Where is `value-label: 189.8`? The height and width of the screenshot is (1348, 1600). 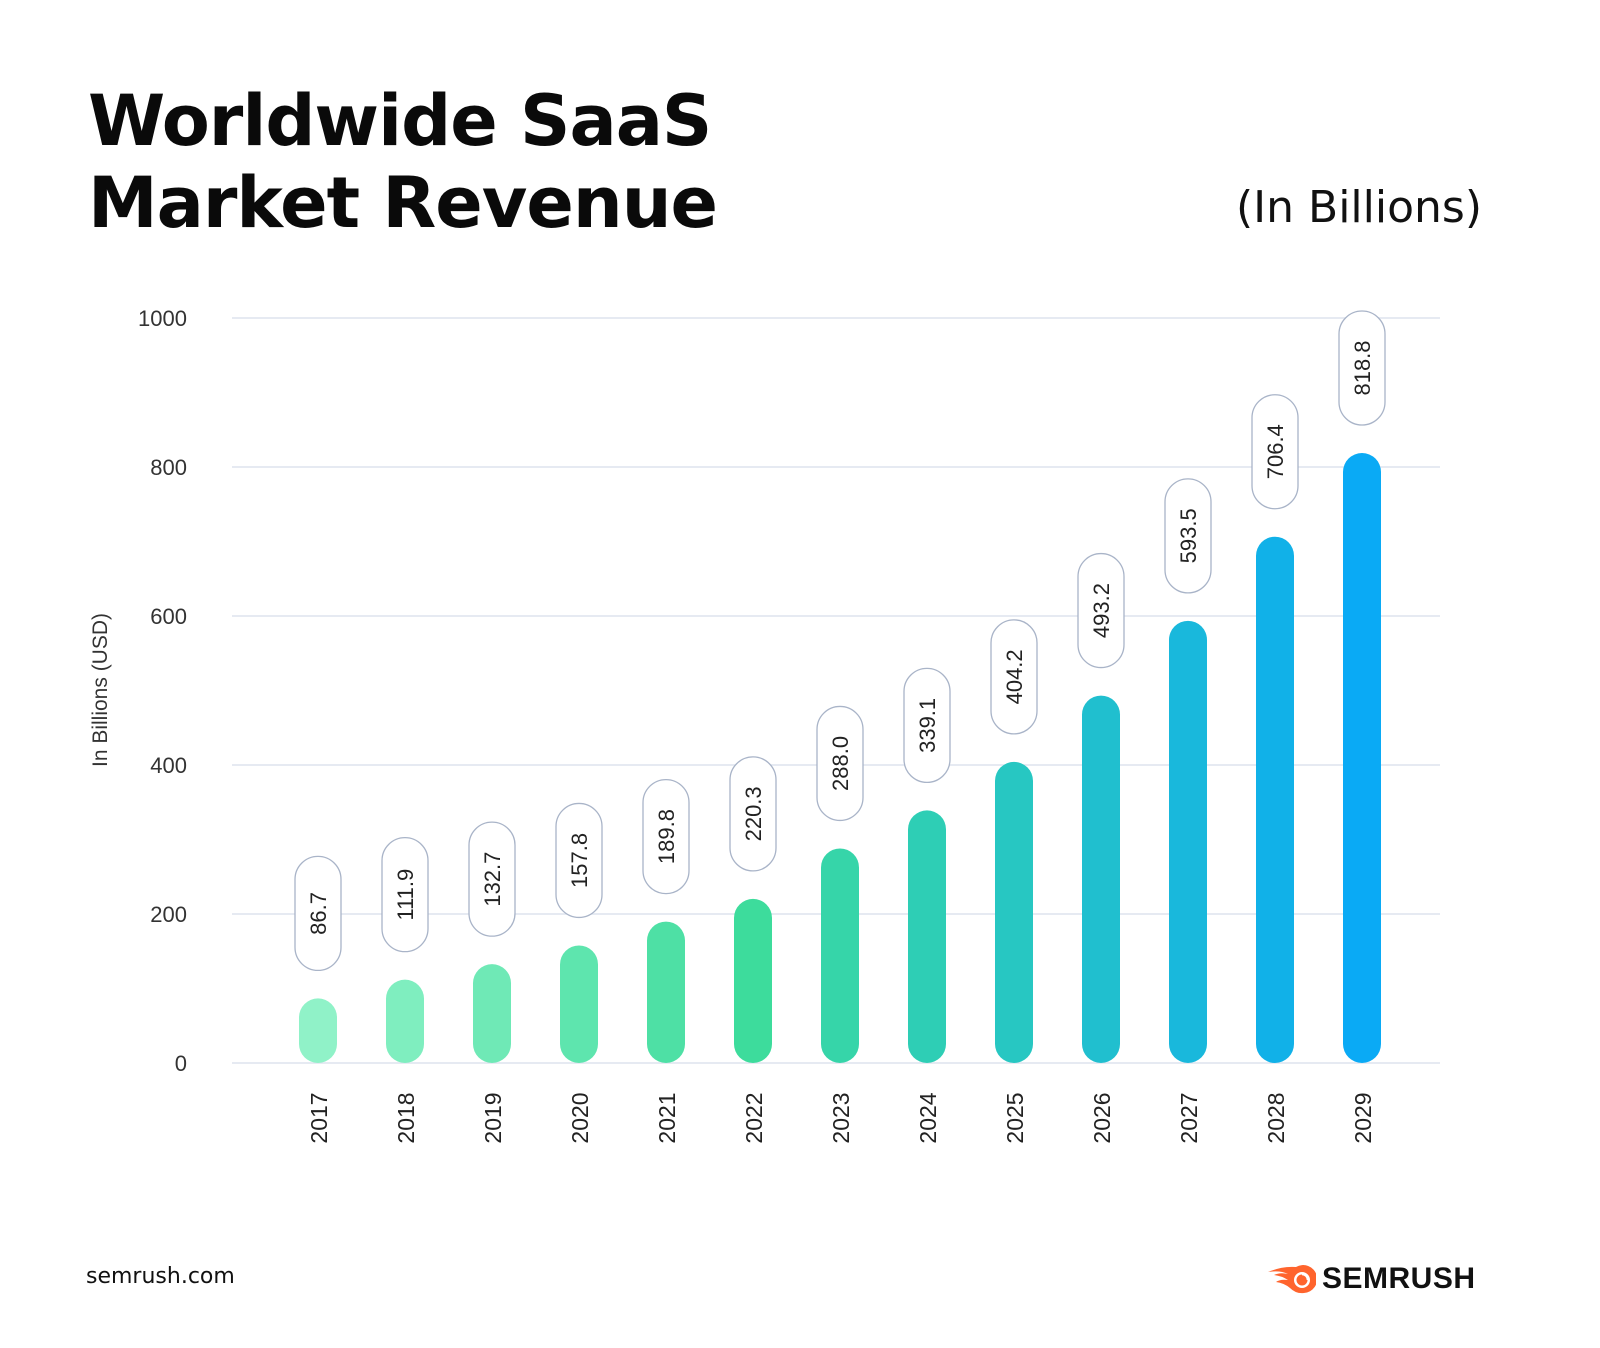
value-label: 189.8 is located at coordinates (666, 836).